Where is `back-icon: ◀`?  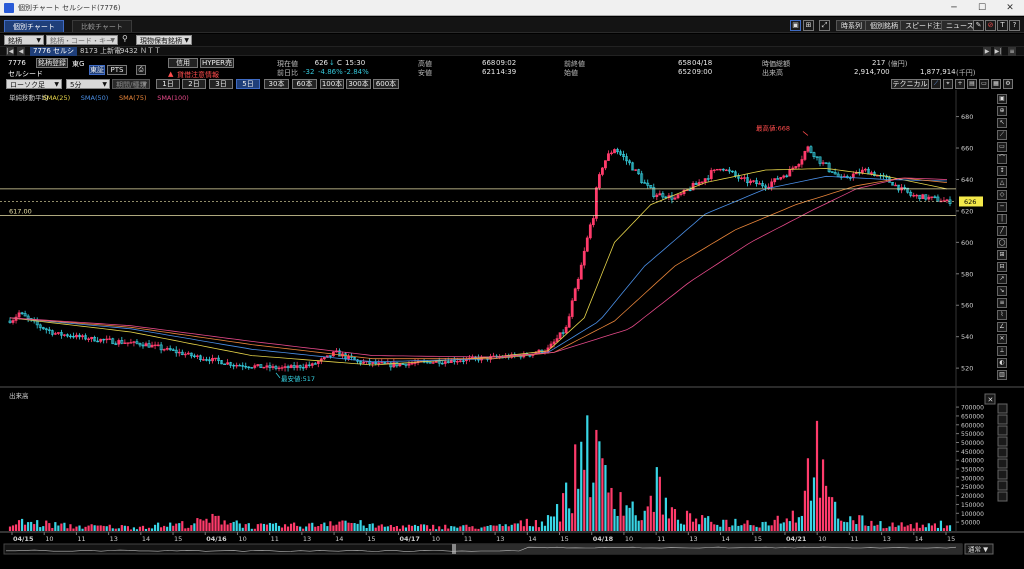 back-icon: ◀ is located at coordinates (21, 51).